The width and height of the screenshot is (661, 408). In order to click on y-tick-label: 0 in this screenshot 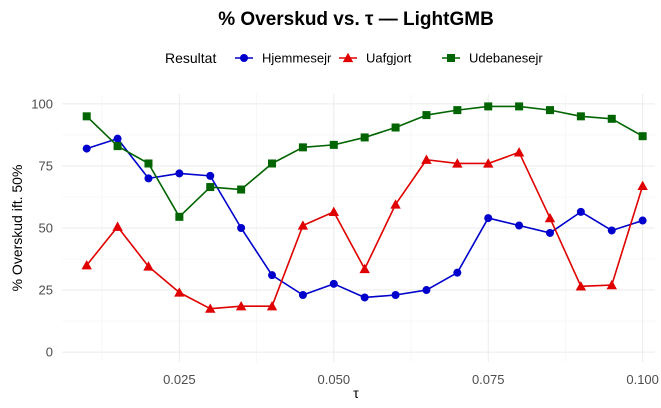, I will do `click(49, 352)`.